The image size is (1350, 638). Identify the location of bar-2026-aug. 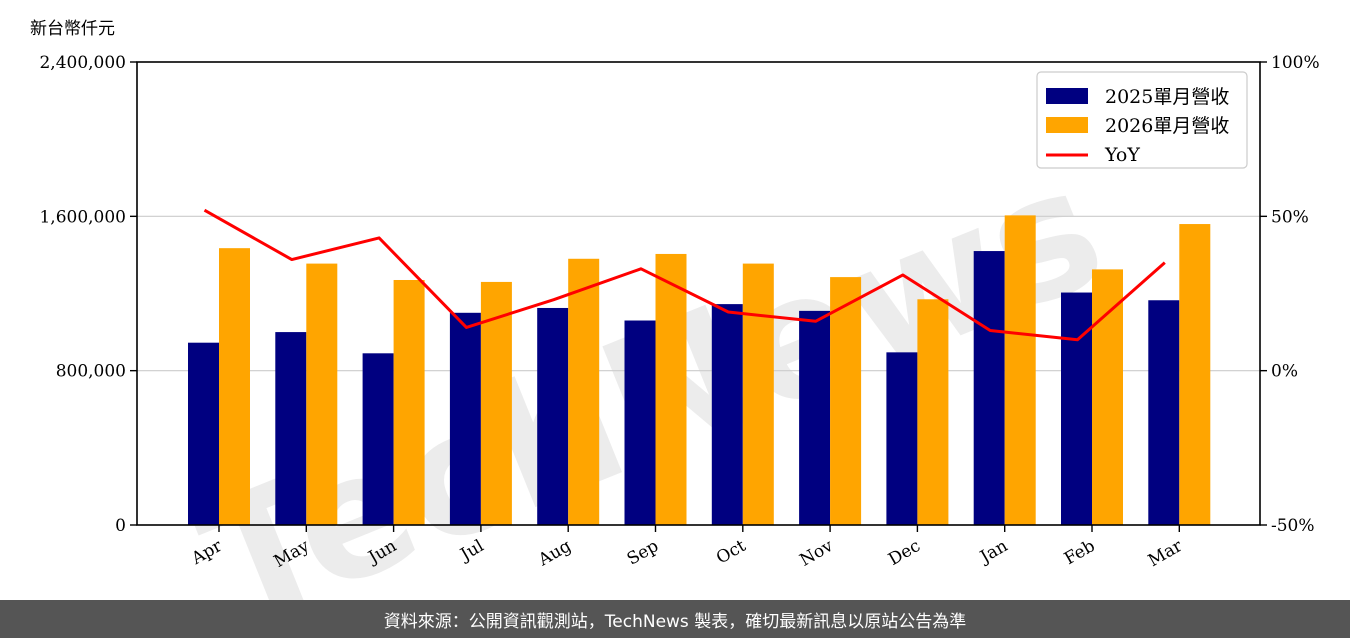
(584, 391).